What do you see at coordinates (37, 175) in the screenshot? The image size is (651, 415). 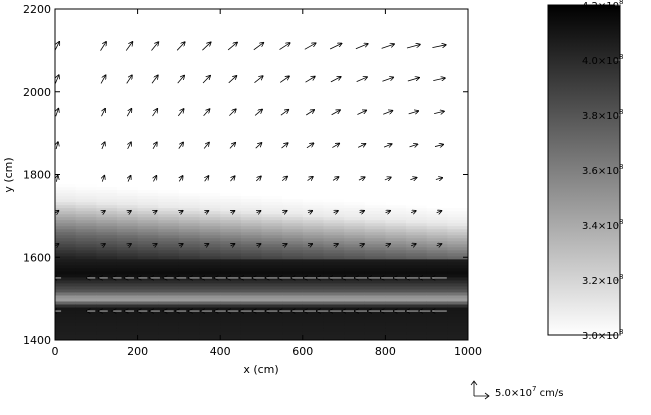 I see `y-tick-label: 1800` at bounding box center [37, 175].